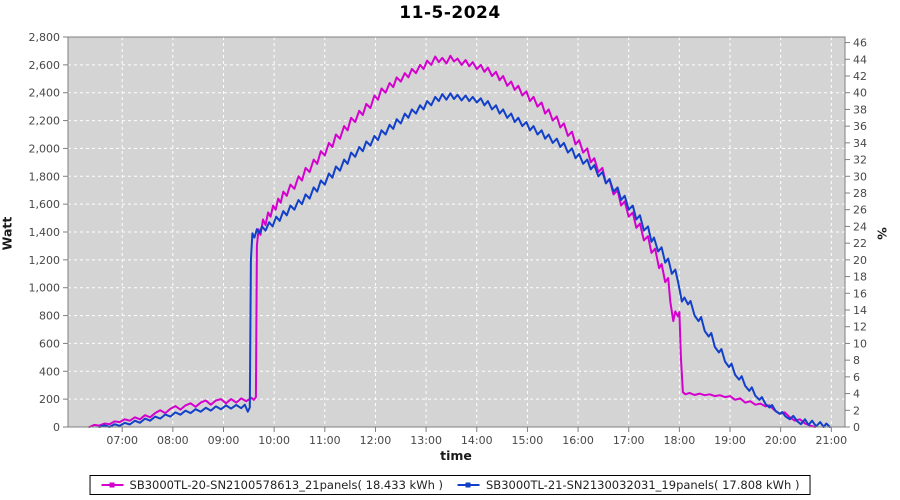 The image size is (900, 500). I want to click on svg-text: 800, so click(49, 316).